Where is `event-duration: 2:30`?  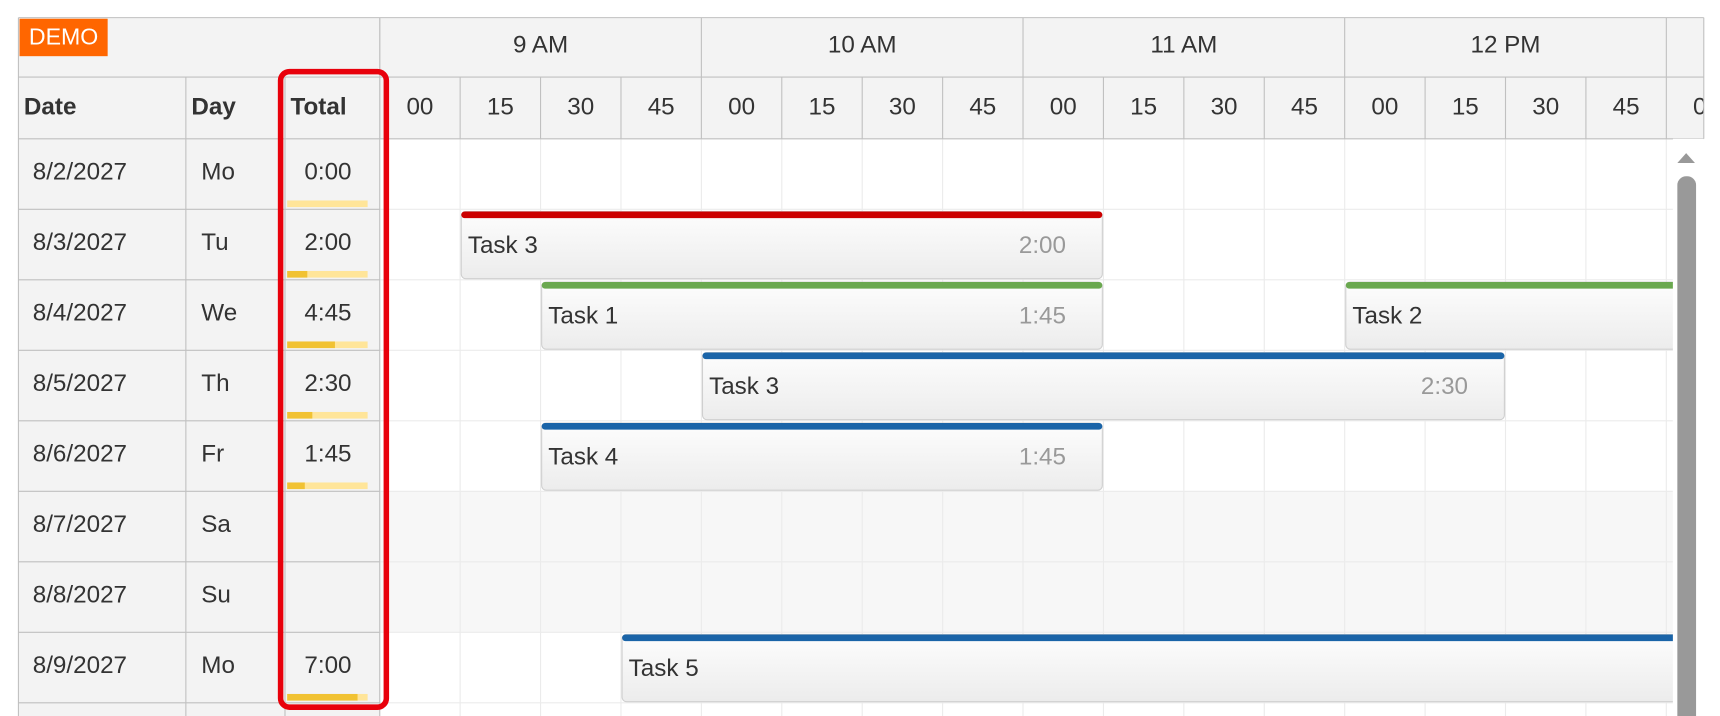 event-duration: 2:30 is located at coordinates (1444, 386).